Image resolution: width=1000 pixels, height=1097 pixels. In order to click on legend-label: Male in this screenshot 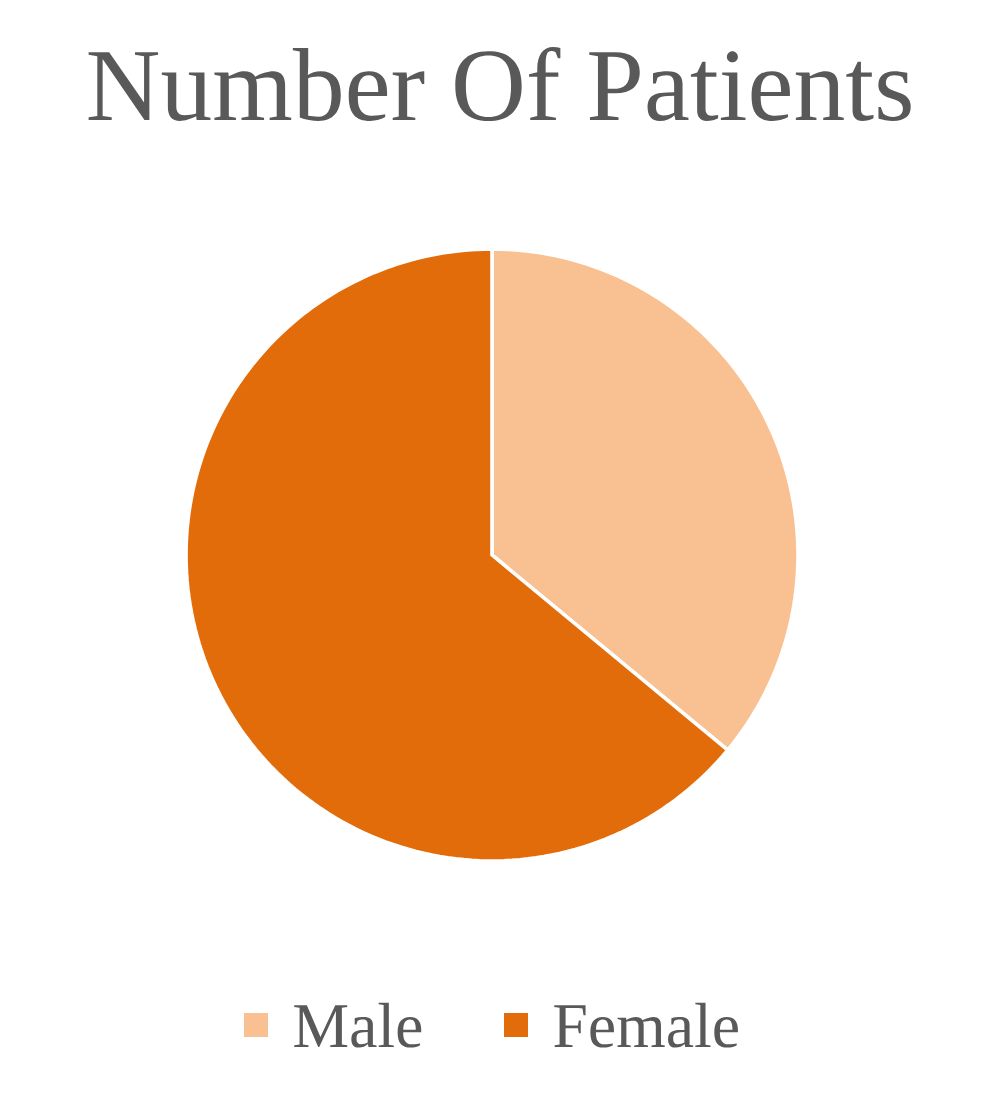, I will do `click(358, 1025)`.